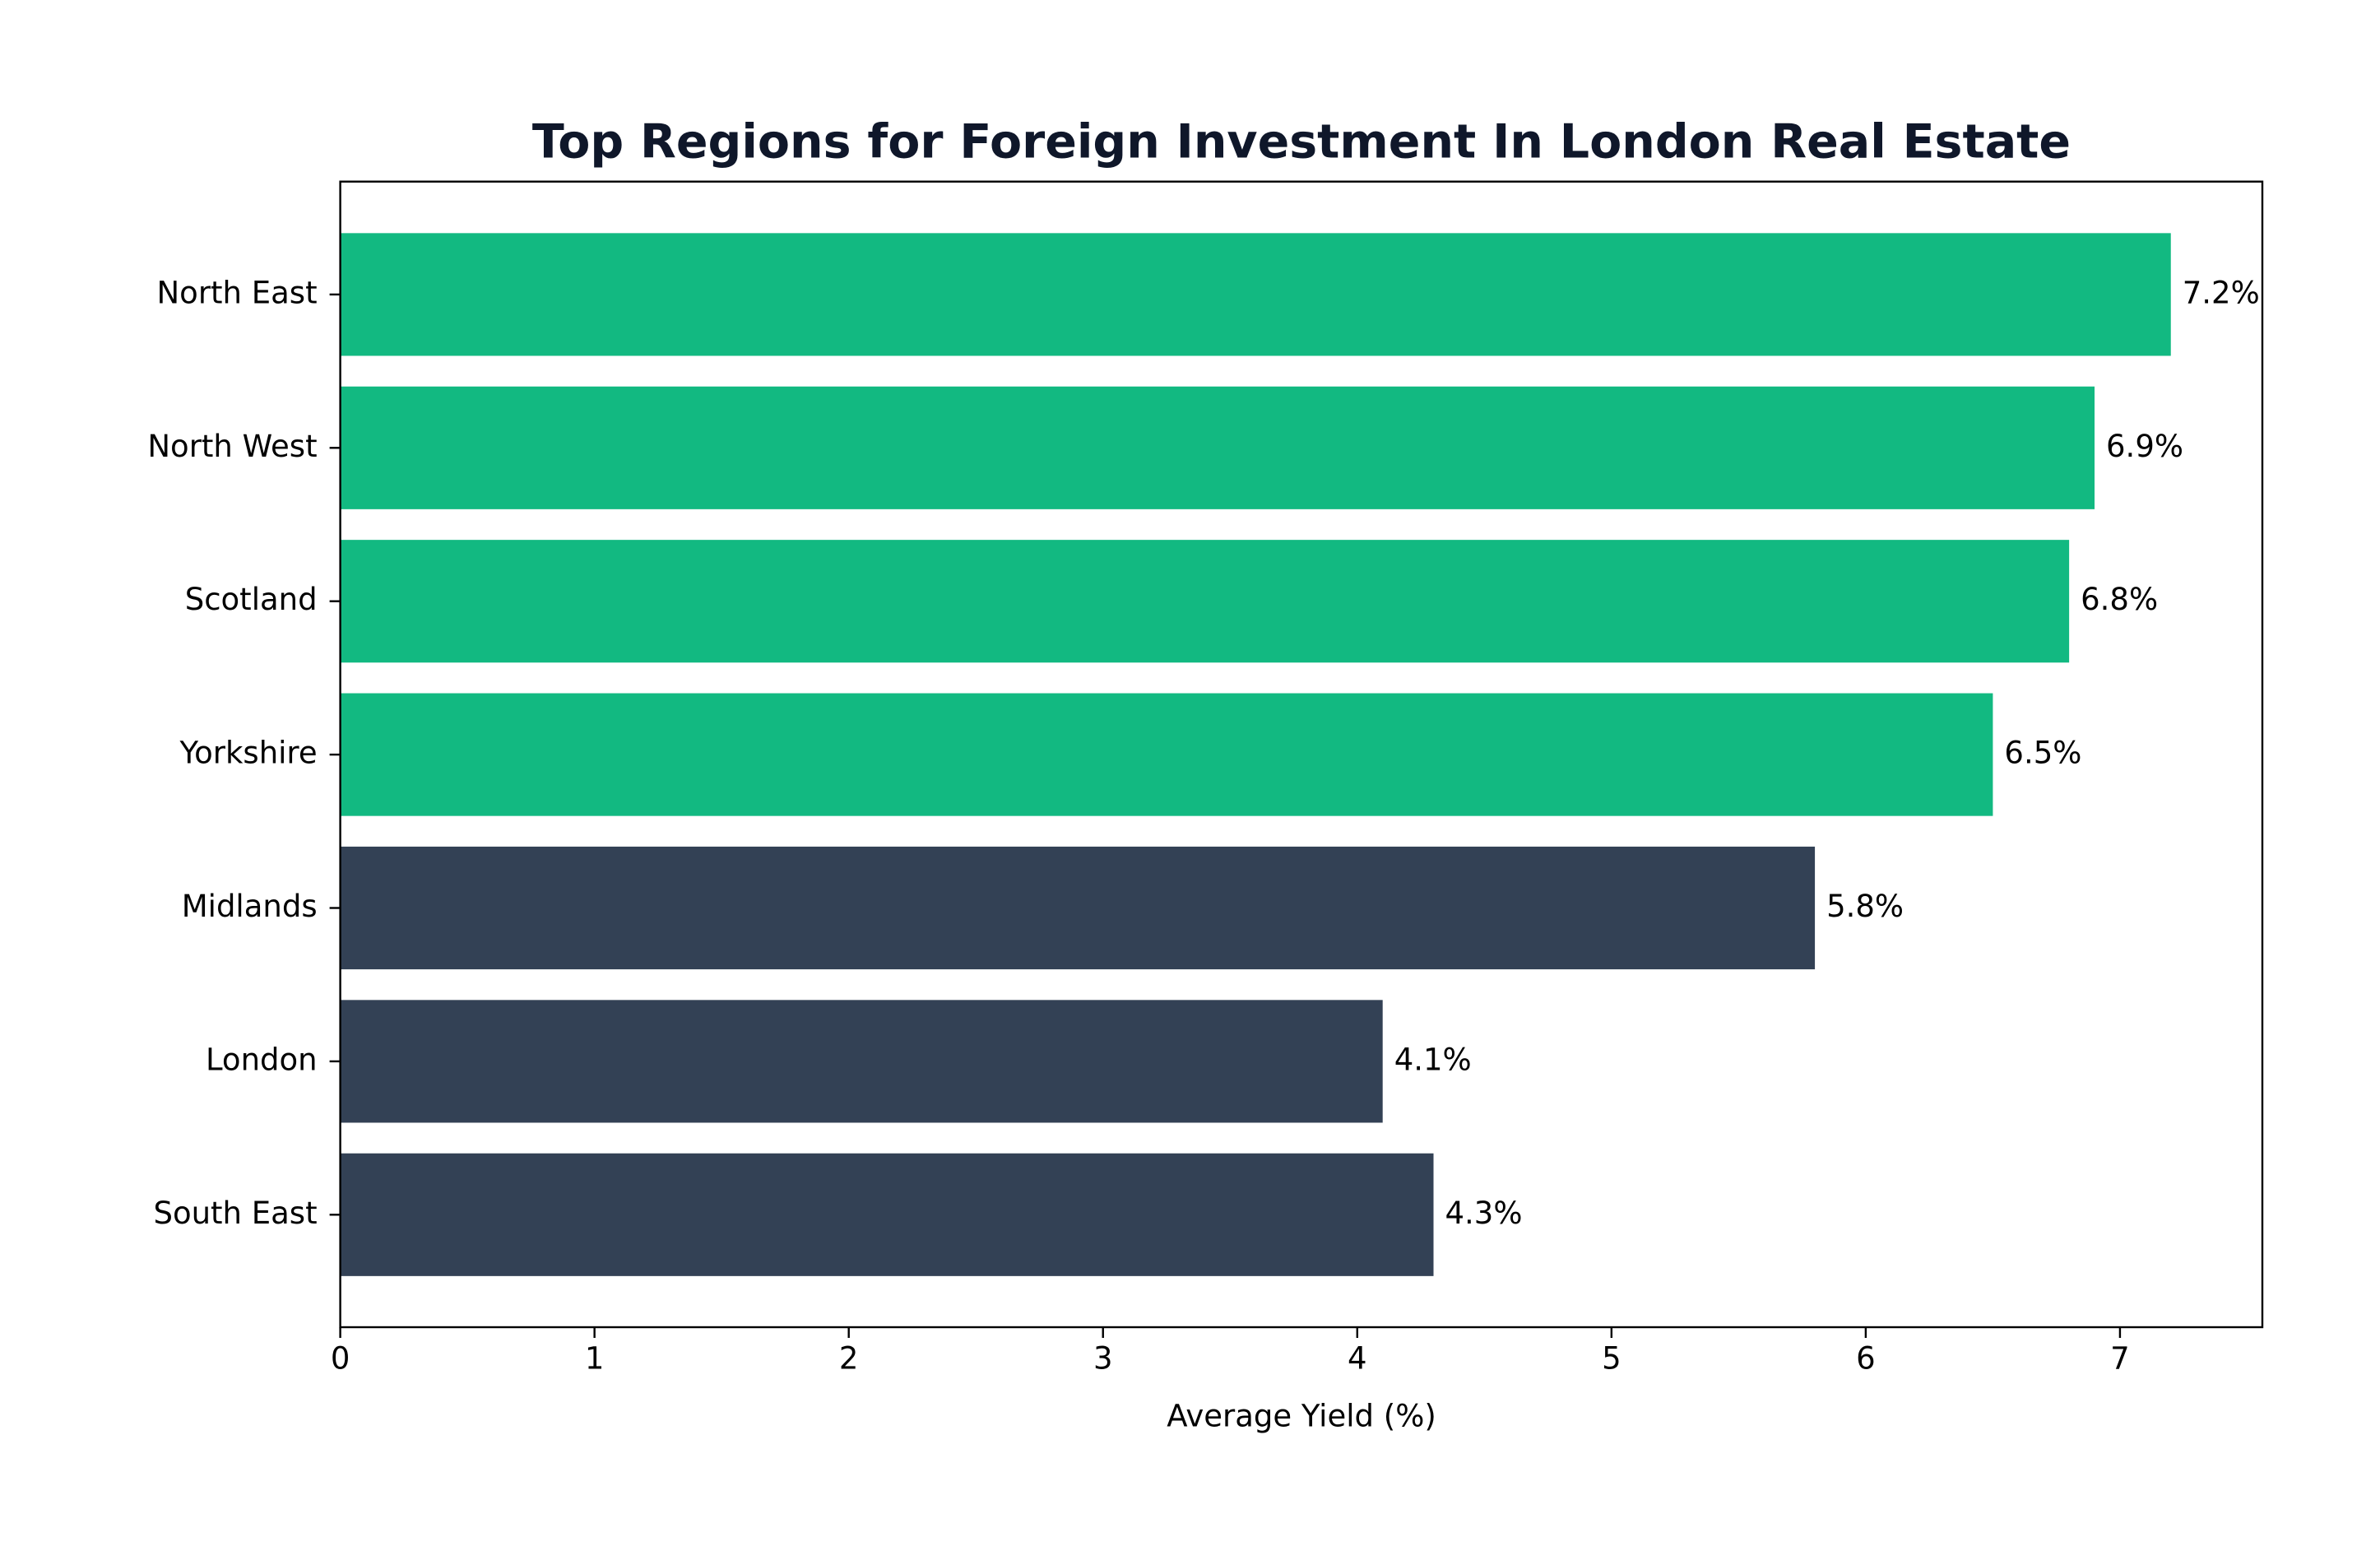 The height and width of the screenshot is (1551, 2380). What do you see at coordinates (2119, 600) in the screenshot?
I see `value-label: 6.8%` at bounding box center [2119, 600].